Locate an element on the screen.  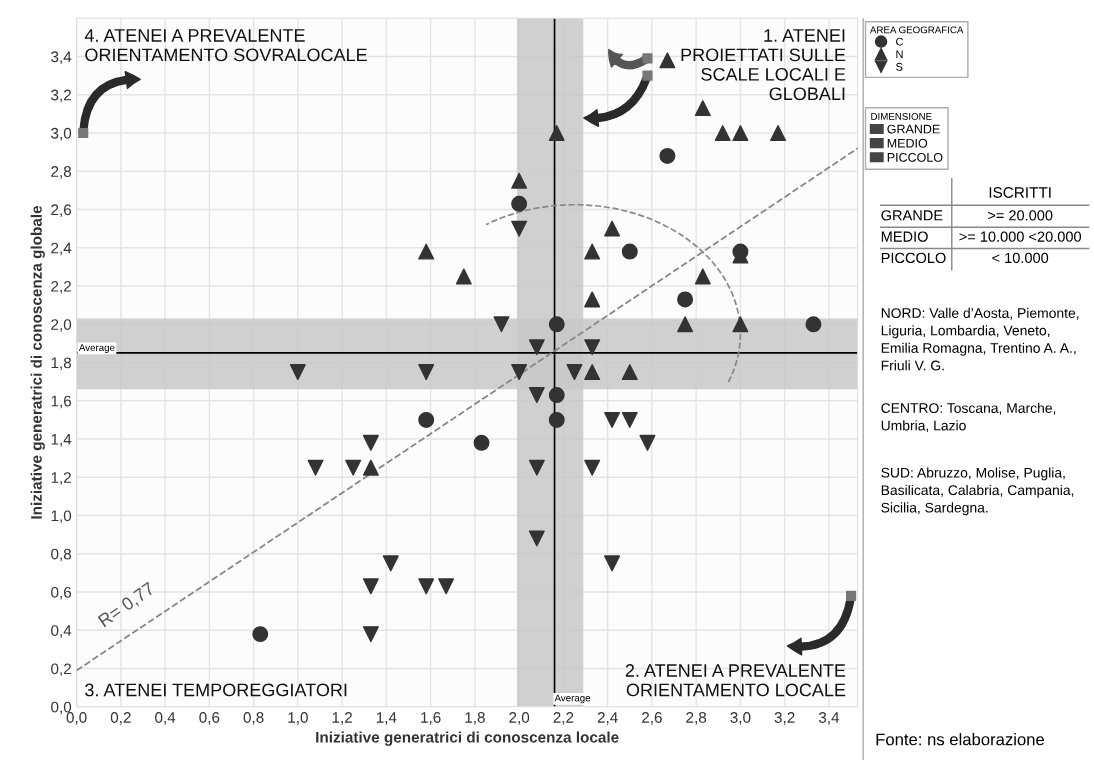
y-tick-label: 1,2 is located at coordinates (61, 478).